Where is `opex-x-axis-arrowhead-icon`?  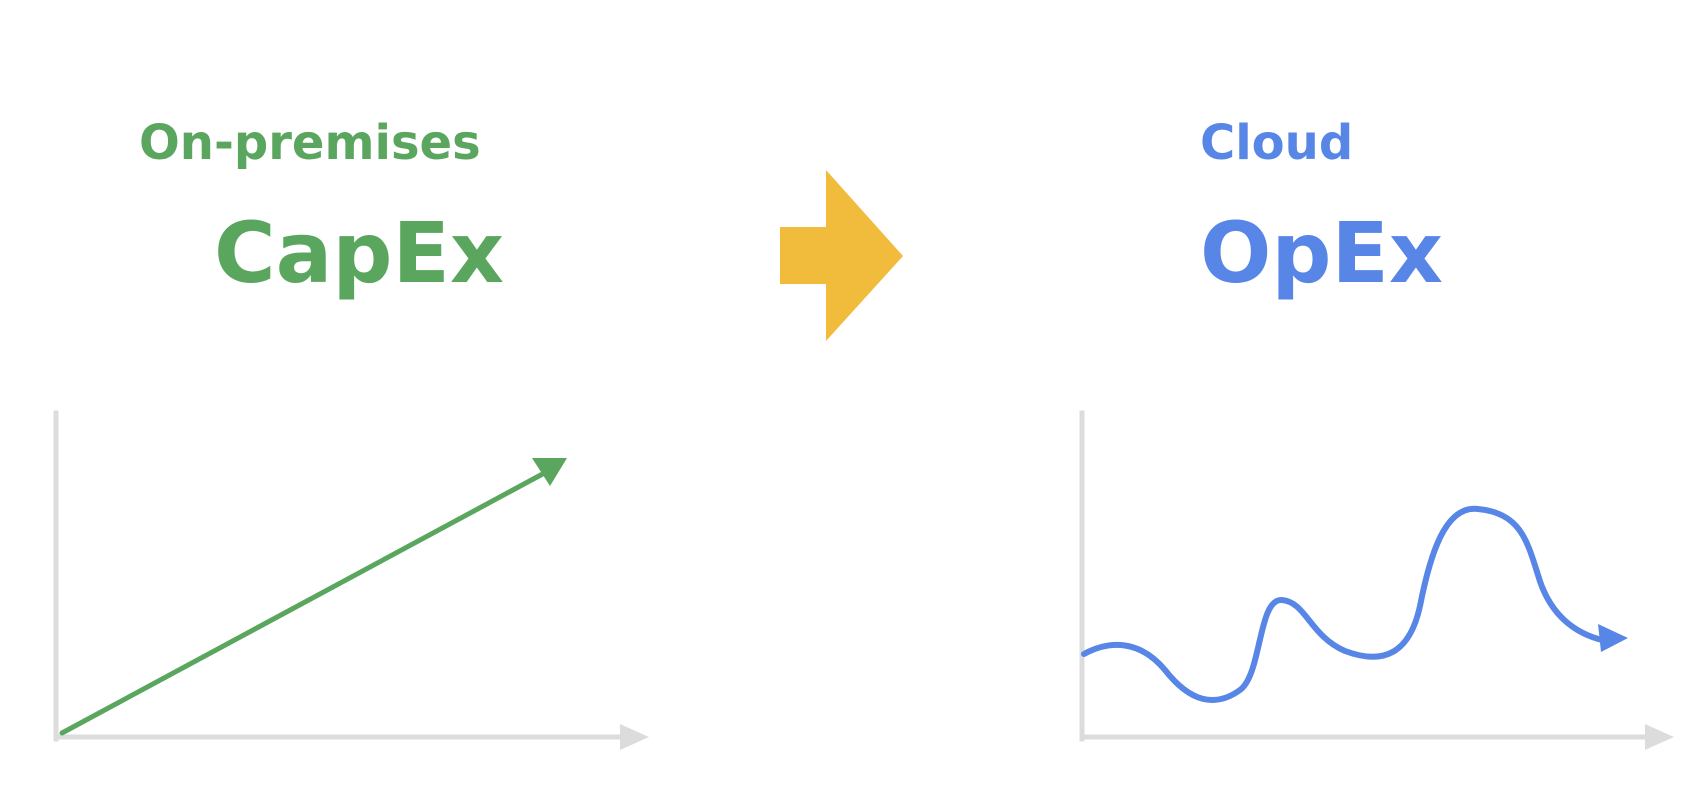 opex-x-axis-arrowhead-icon is located at coordinates (1659, 737).